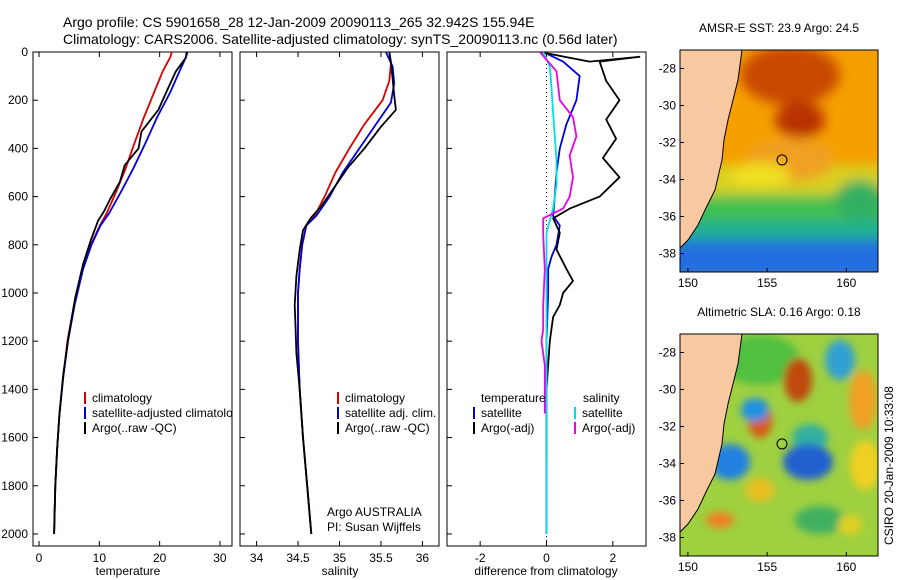 The height and width of the screenshot is (580, 900). I want to click on sst-blob-red1, so click(790, 77).